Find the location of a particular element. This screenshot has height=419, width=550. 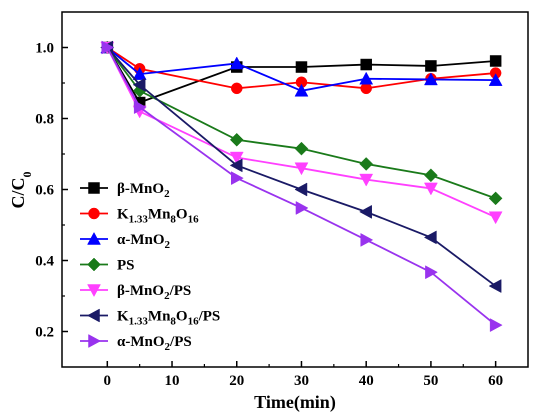

y-tick-label: 0.6 is located at coordinates (44, 191).